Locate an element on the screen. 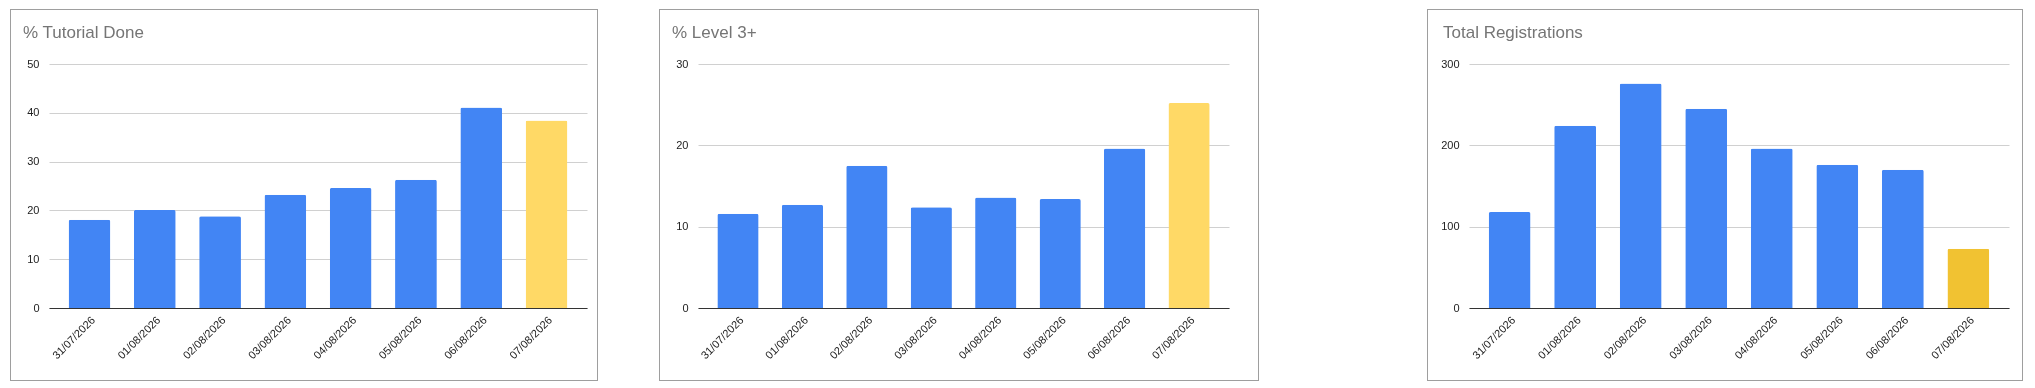  chart-title: Total Registrations is located at coordinates (1513, 32).